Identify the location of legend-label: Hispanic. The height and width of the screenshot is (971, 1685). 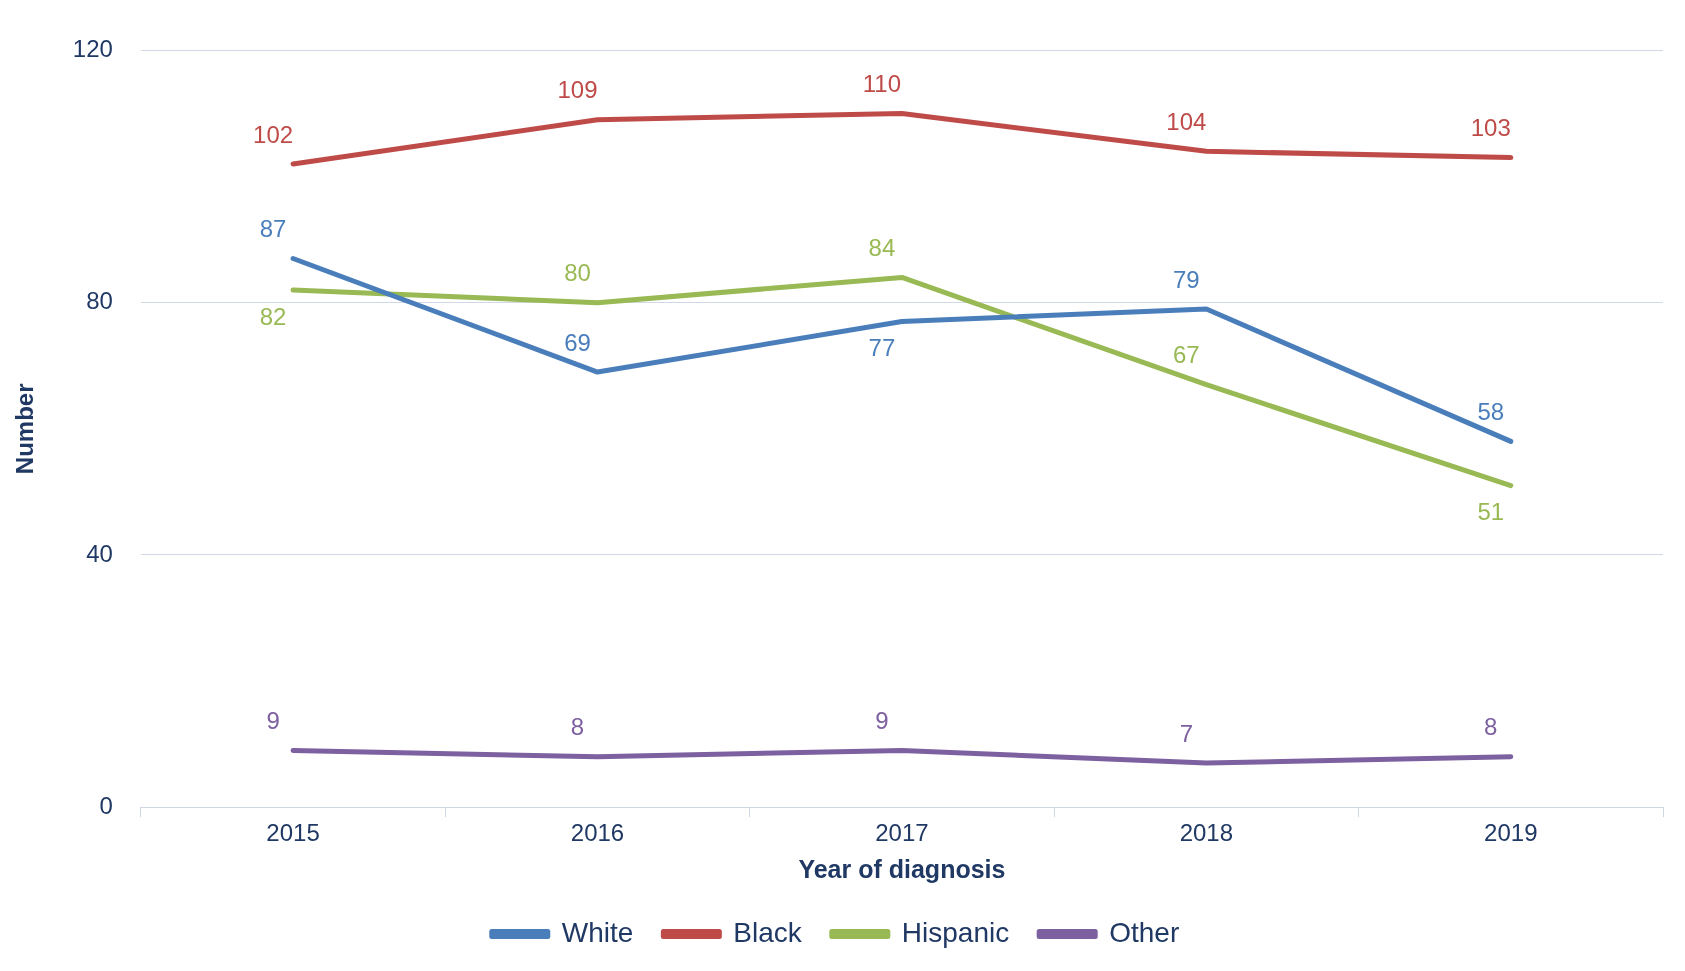
(955, 932).